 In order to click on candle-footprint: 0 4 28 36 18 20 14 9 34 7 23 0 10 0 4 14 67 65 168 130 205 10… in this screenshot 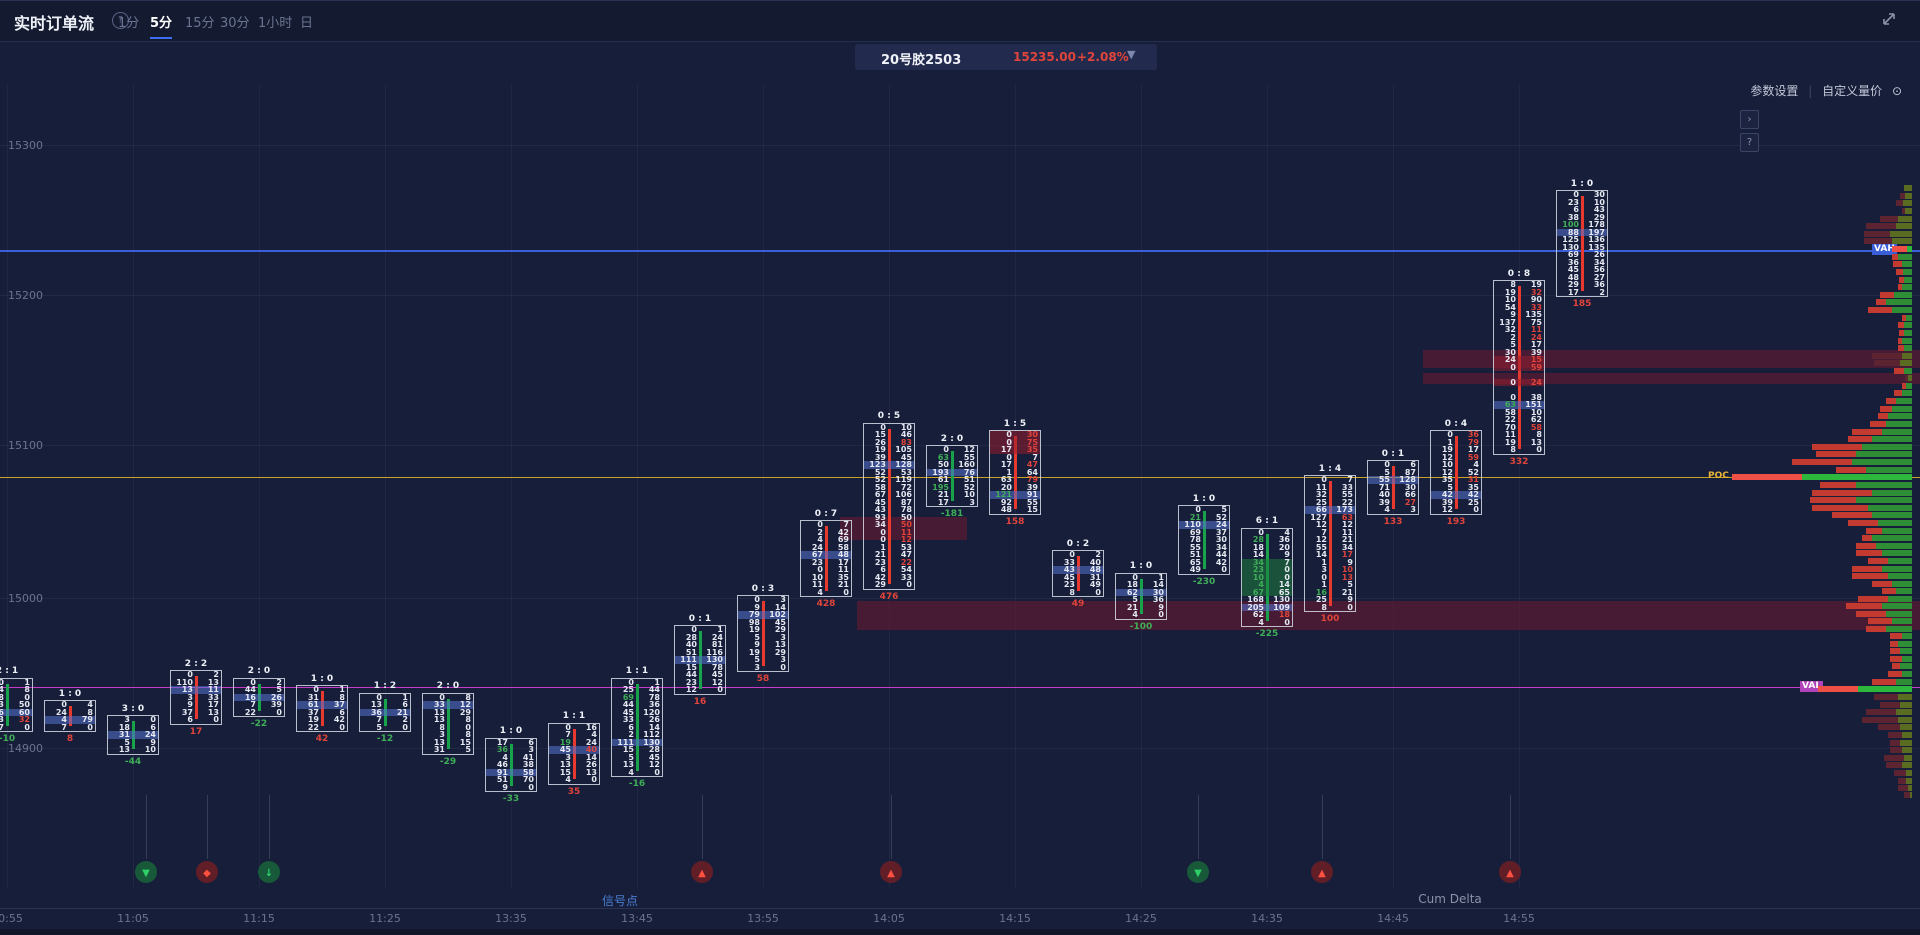, I will do `click(1267, 577)`.